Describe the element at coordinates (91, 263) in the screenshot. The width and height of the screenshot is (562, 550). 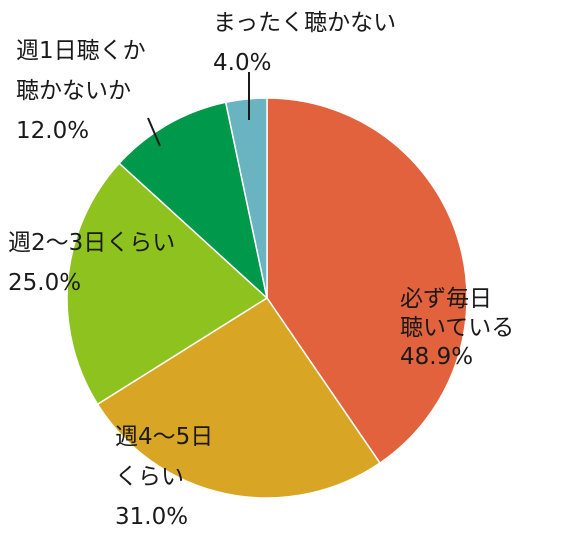
I see `slice-label-2: 週2～3日くらい 25.0%` at that location.